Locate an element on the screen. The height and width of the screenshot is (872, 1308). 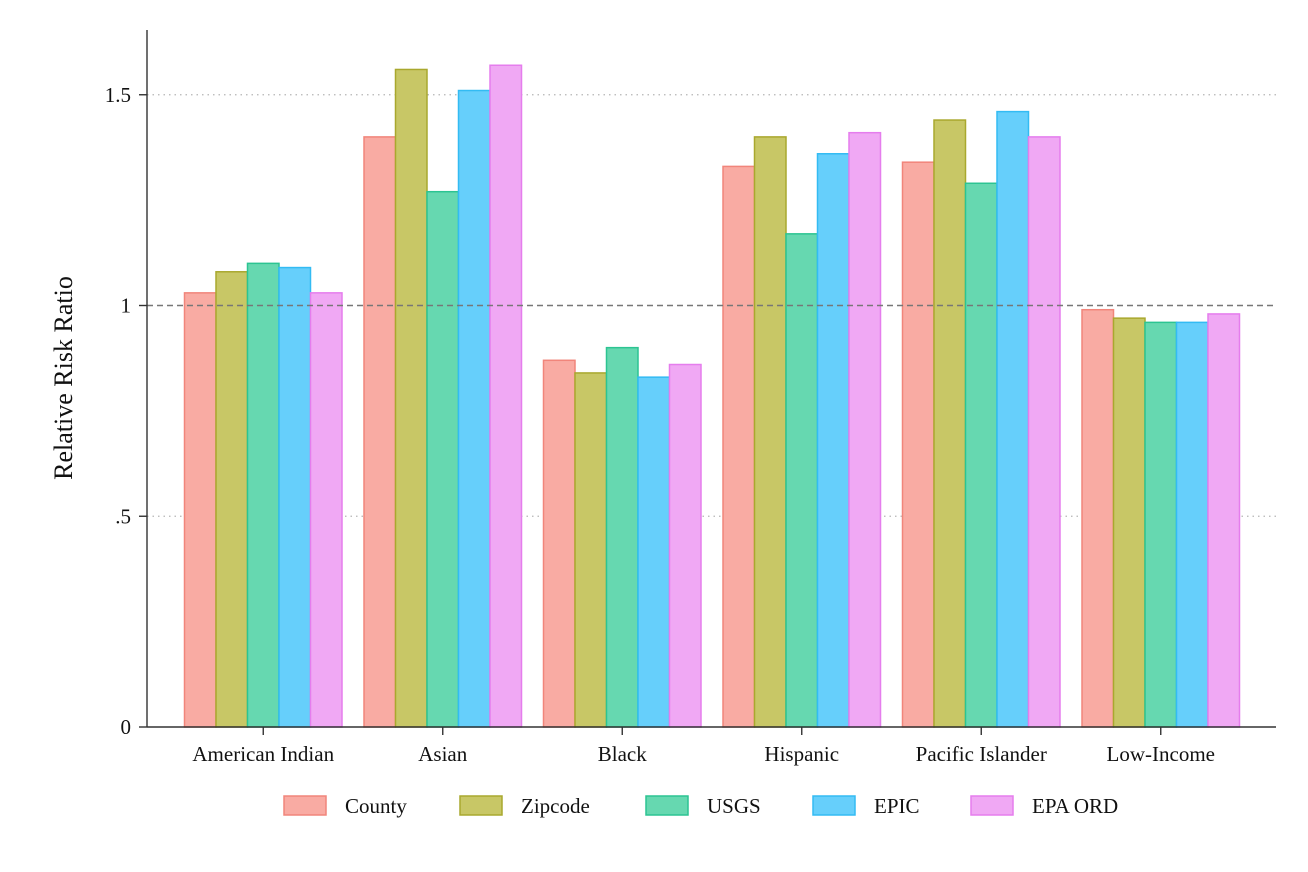
y-tick-label: 1 is located at coordinates (126, 306).